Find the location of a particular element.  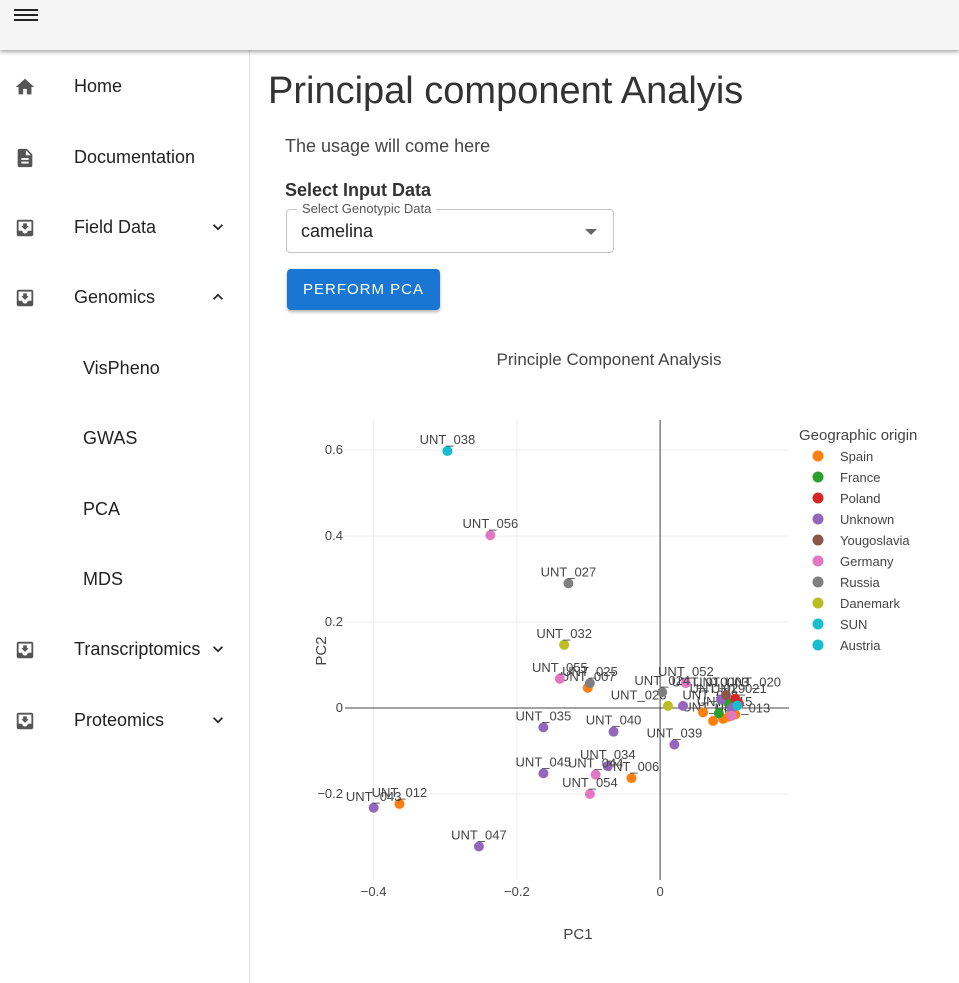

point-label: UNT_052 is located at coordinates (686, 671).